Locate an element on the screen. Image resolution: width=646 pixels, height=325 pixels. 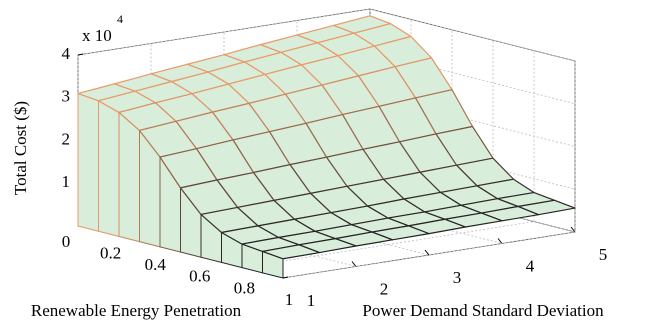
x-axis-label: Power Demand Standard Deviation is located at coordinates (483, 310).